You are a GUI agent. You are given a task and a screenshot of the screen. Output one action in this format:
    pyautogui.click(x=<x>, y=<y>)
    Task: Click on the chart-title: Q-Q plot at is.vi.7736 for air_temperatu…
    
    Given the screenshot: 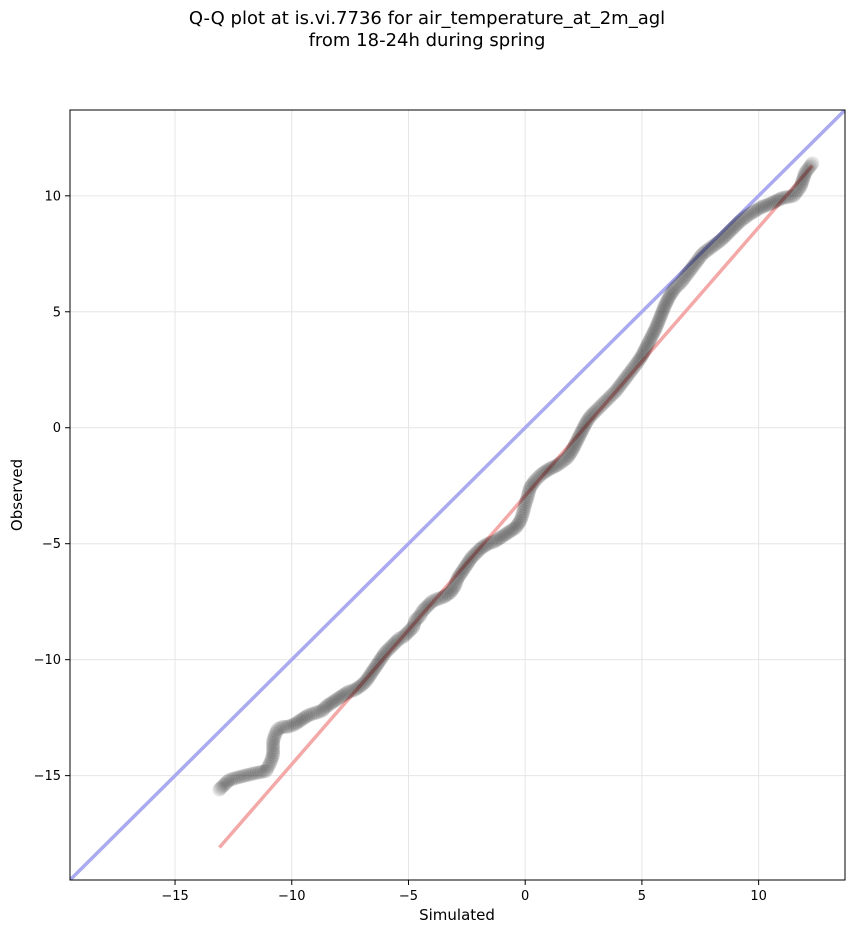 What is the action you would take?
    pyautogui.click(x=427, y=30)
    